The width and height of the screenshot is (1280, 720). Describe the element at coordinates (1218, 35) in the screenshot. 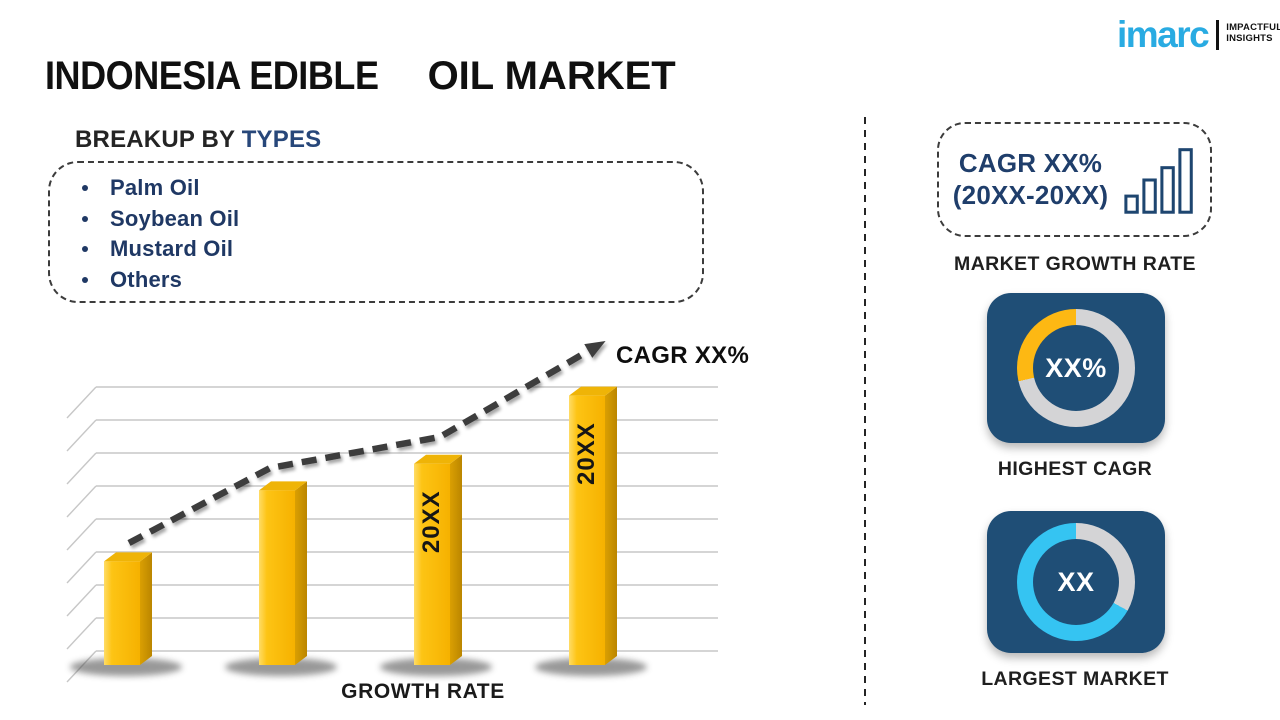

I see `logo-divider` at that location.